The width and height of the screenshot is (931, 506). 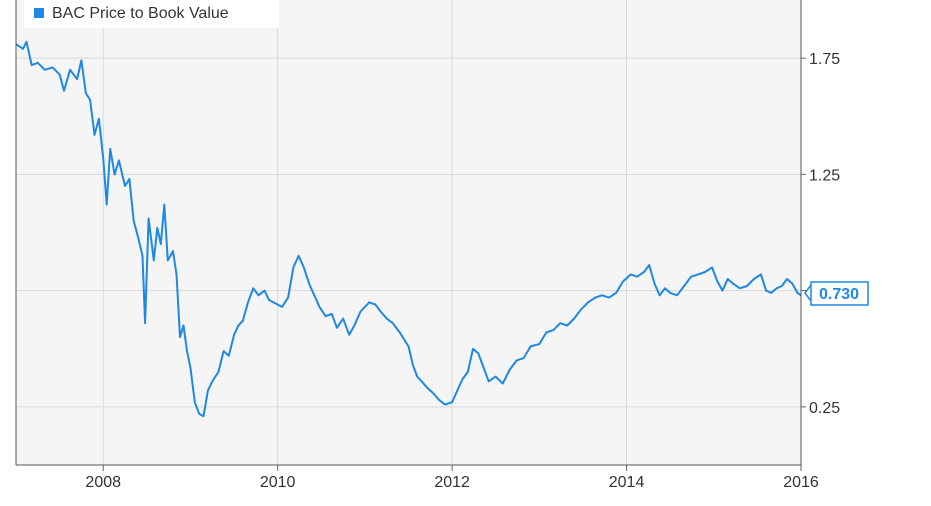 I want to click on legend: BAC Price to Book Value, so click(x=151, y=14).